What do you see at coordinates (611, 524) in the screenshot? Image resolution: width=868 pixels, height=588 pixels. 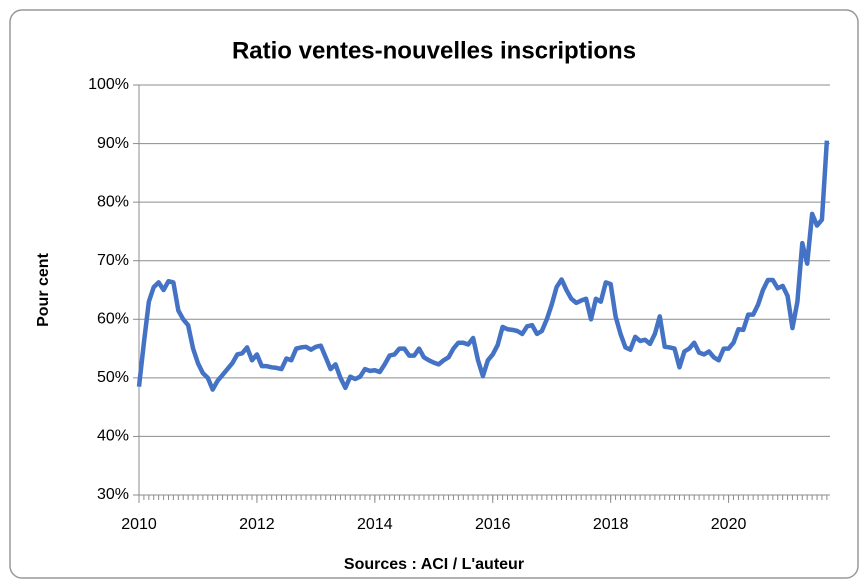 I see `x-tick-label: 2018` at bounding box center [611, 524].